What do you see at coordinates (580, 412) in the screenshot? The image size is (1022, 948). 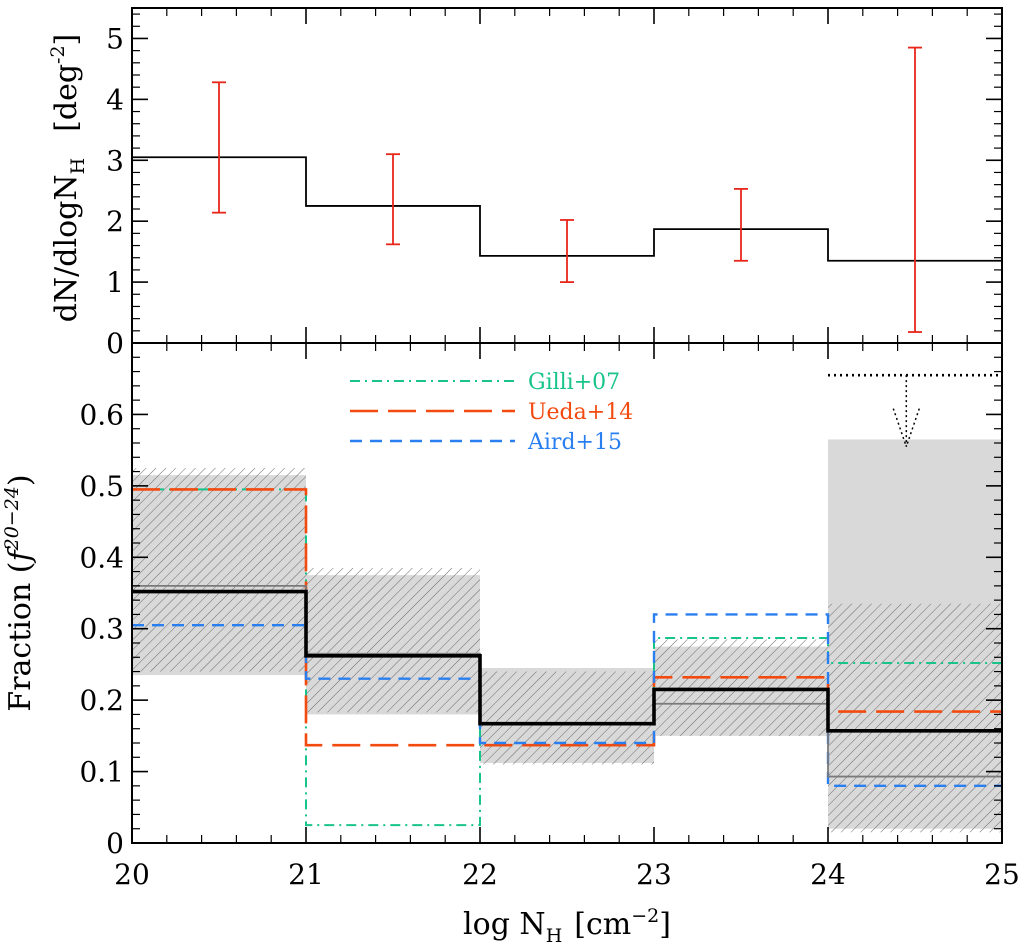 I see `legend-label-ueda-14: Ueda+14` at bounding box center [580, 412].